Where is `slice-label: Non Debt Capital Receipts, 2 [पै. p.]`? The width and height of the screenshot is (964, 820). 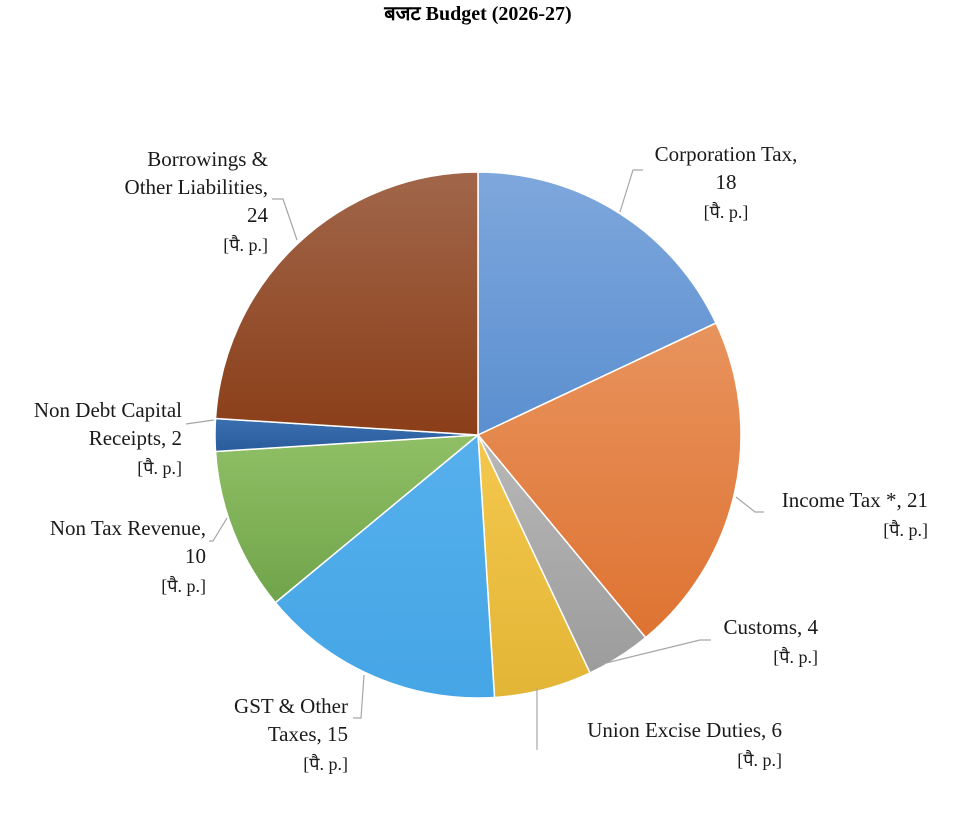 slice-label: Non Debt Capital Receipts, 2 [पै. p.] is located at coordinates (108, 438).